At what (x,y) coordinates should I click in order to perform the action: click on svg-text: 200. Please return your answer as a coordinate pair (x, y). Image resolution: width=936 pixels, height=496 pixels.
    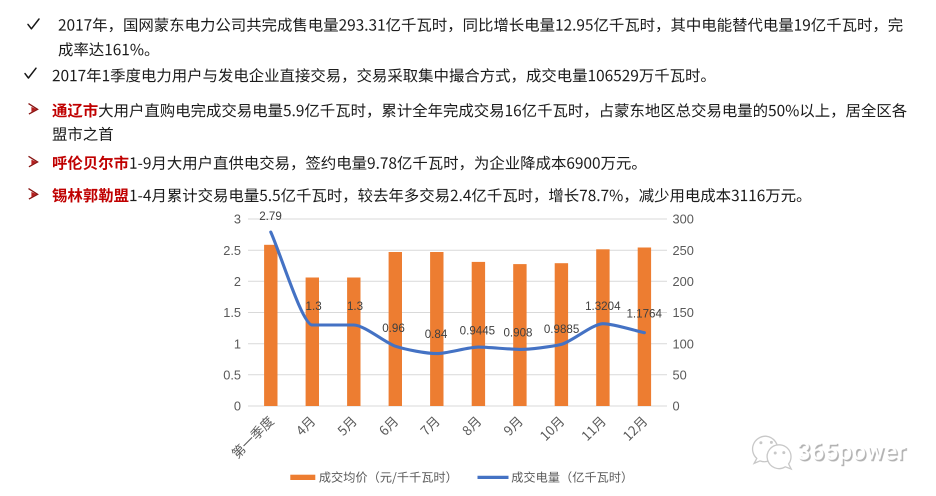
    Looking at the image, I should click on (683, 281).